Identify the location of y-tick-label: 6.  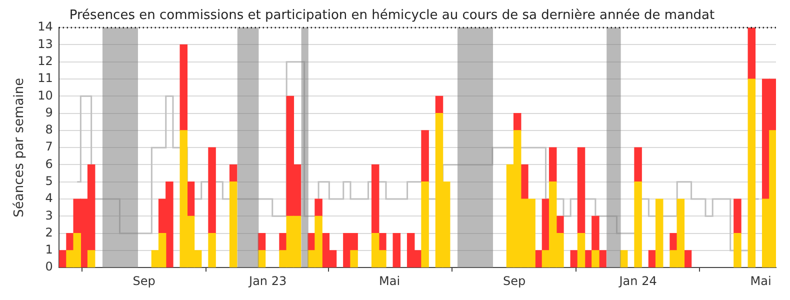
(49, 163).